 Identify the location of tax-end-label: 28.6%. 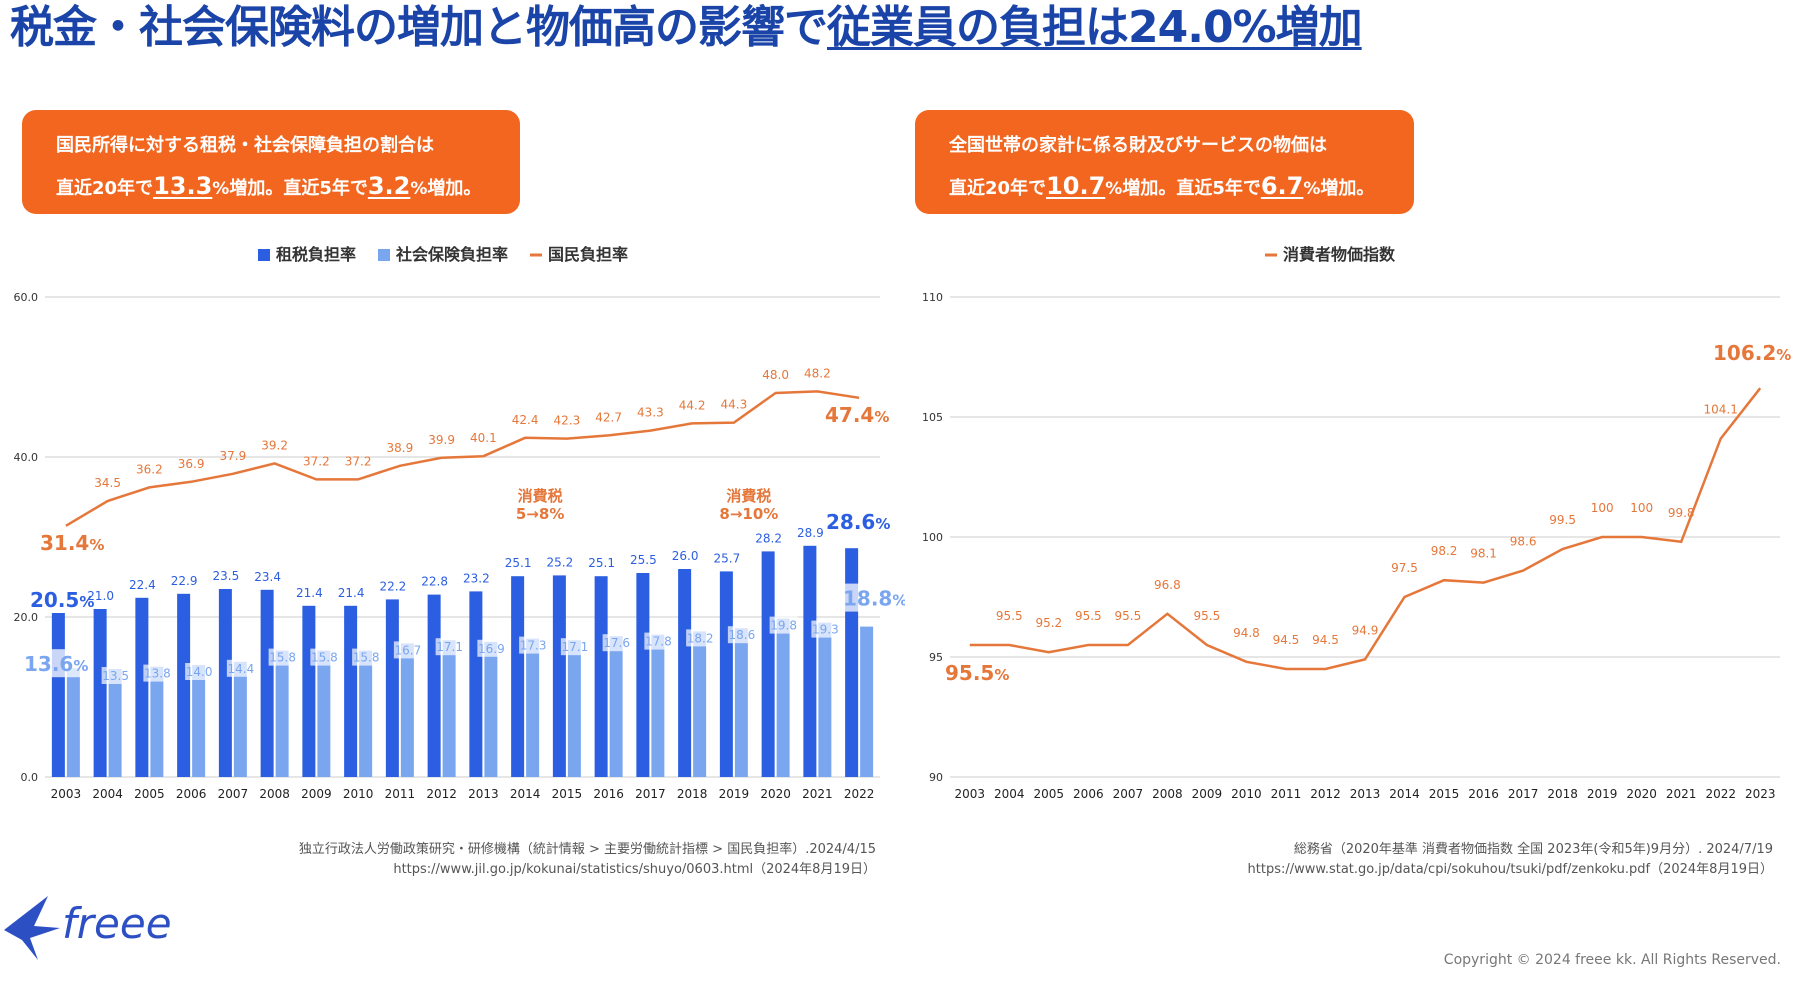
(858, 522).